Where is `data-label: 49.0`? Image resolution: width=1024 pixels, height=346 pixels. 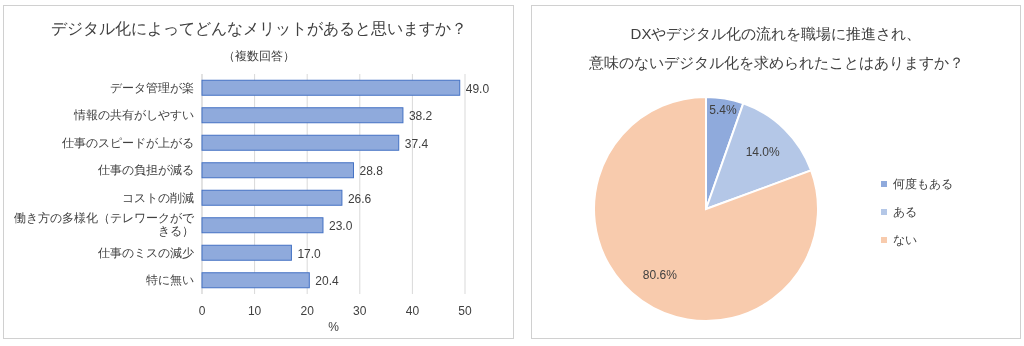 data-label: 49.0 is located at coordinates (477, 88).